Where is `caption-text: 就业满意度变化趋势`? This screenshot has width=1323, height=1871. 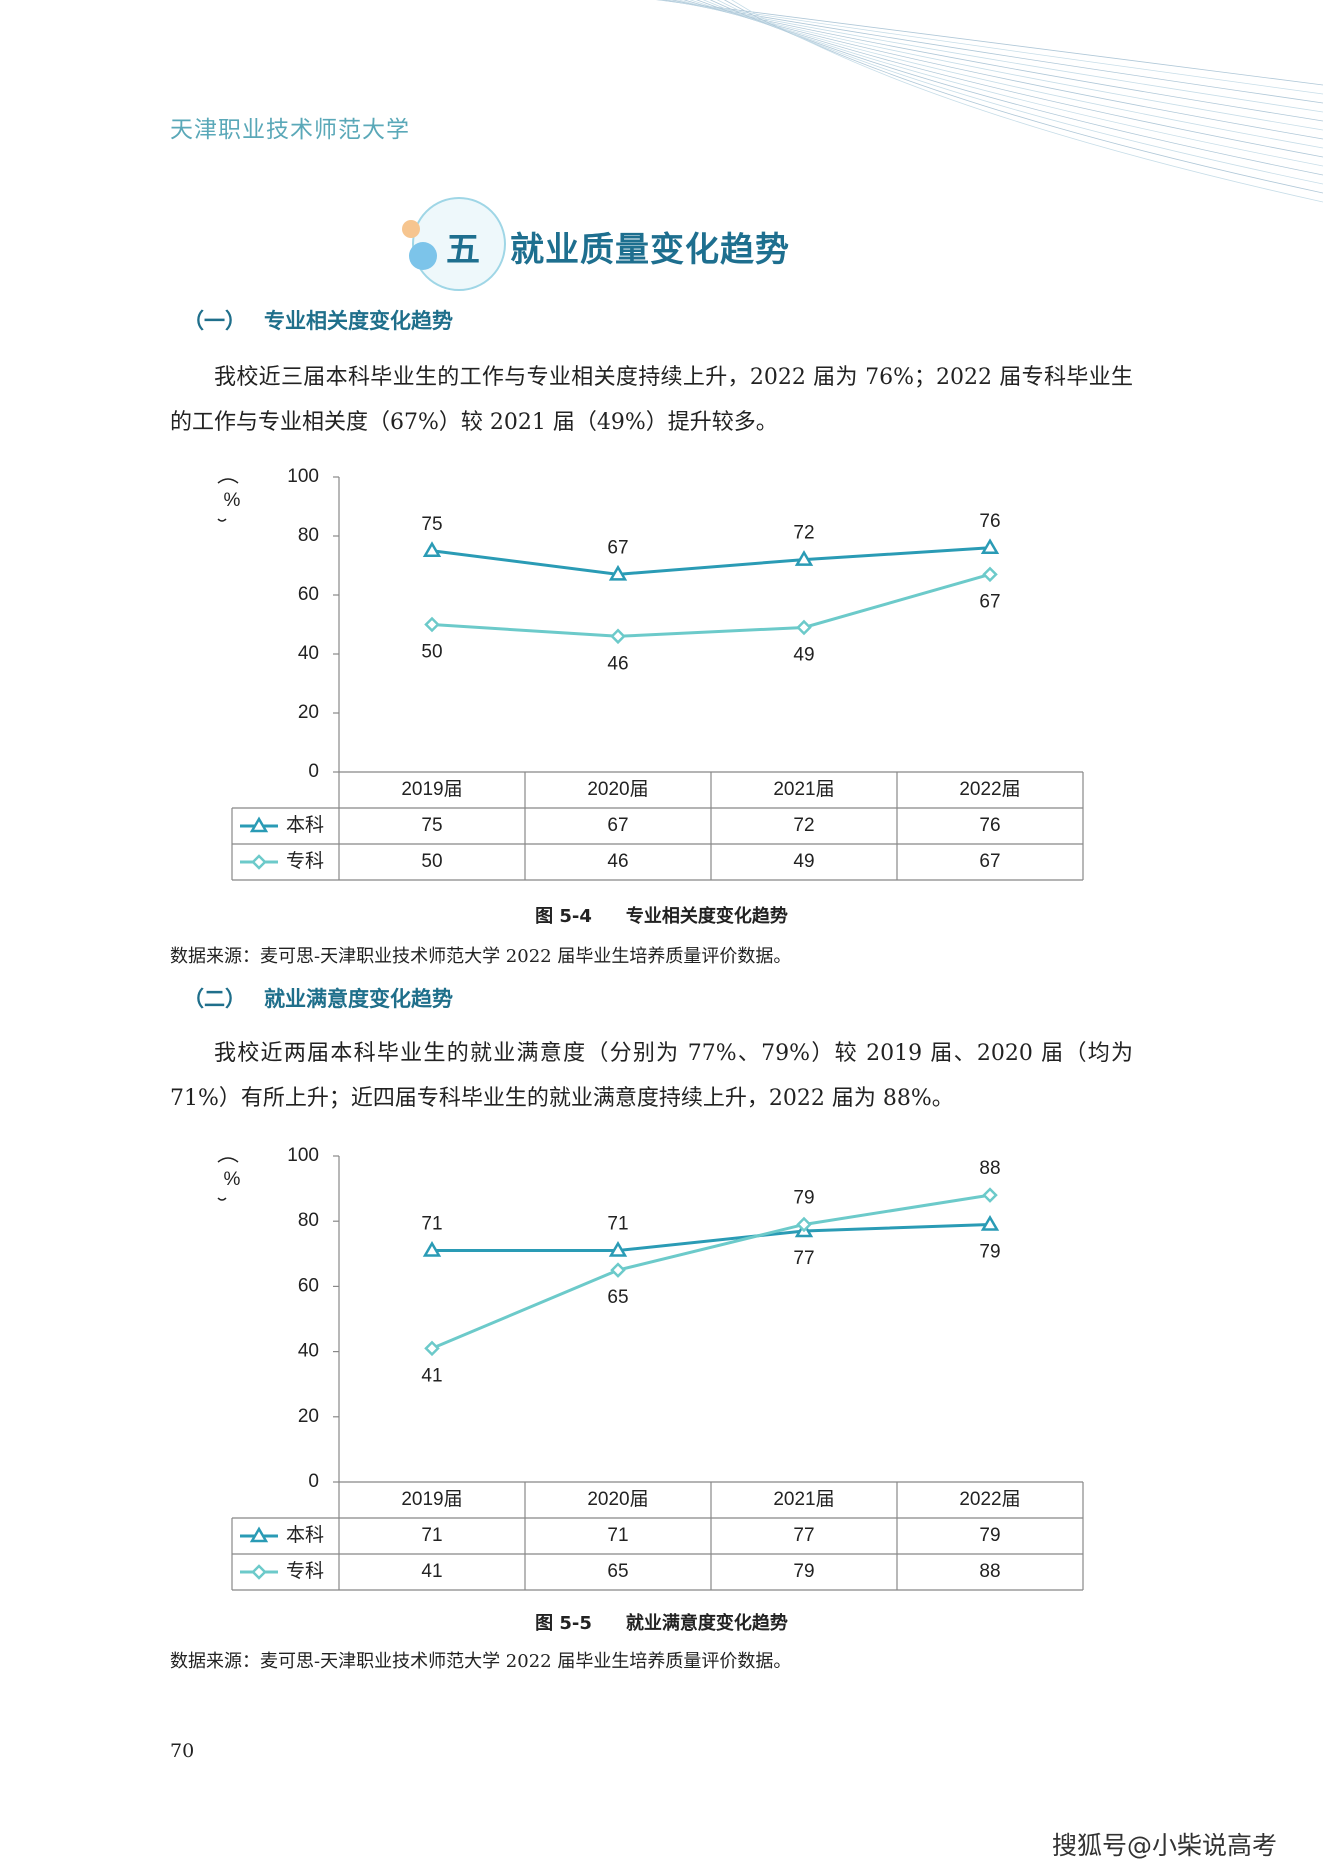 caption-text: 就业满意度变化趋势 is located at coordinates (706, 1623).